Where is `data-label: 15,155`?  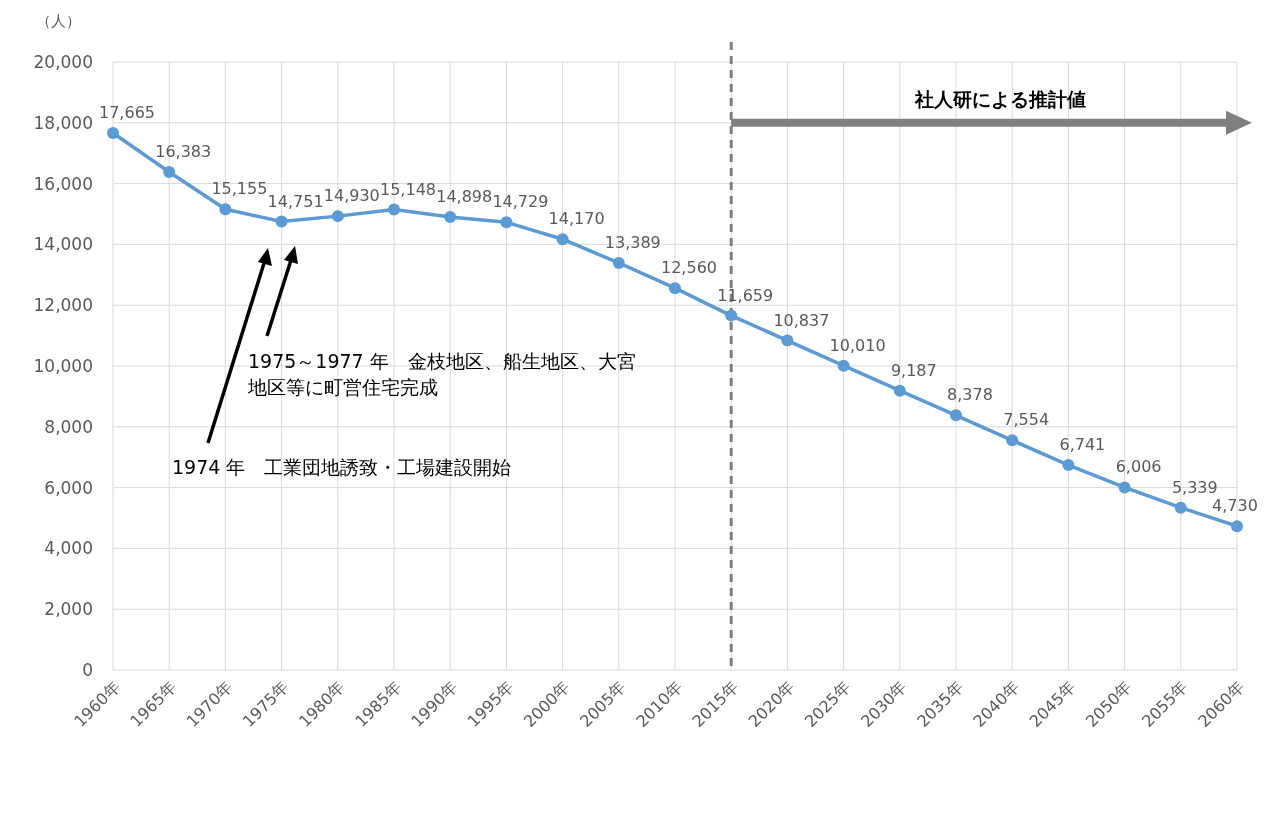 data-label: 15,155 is located at coordinates (239, 189).